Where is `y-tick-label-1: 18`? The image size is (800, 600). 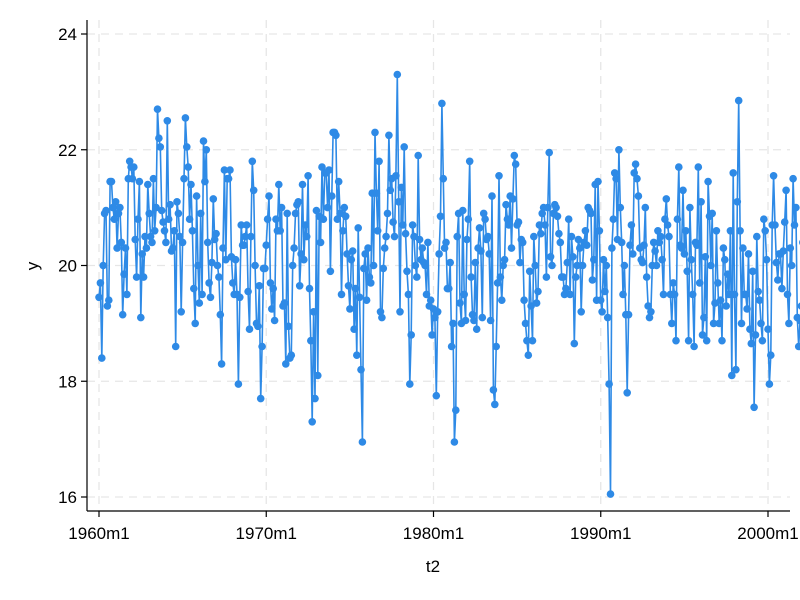
y-tick-label-1: 18 is located at coordinates (67, 381).